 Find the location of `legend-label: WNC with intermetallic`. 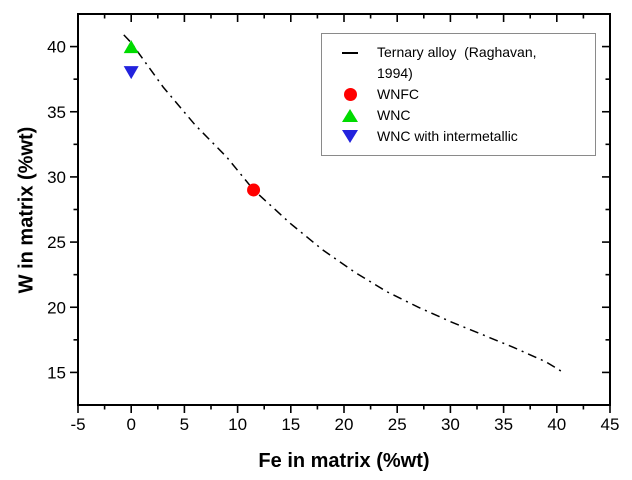

legend-label: WNC with intermetallic is located at coordinates (447, 136).